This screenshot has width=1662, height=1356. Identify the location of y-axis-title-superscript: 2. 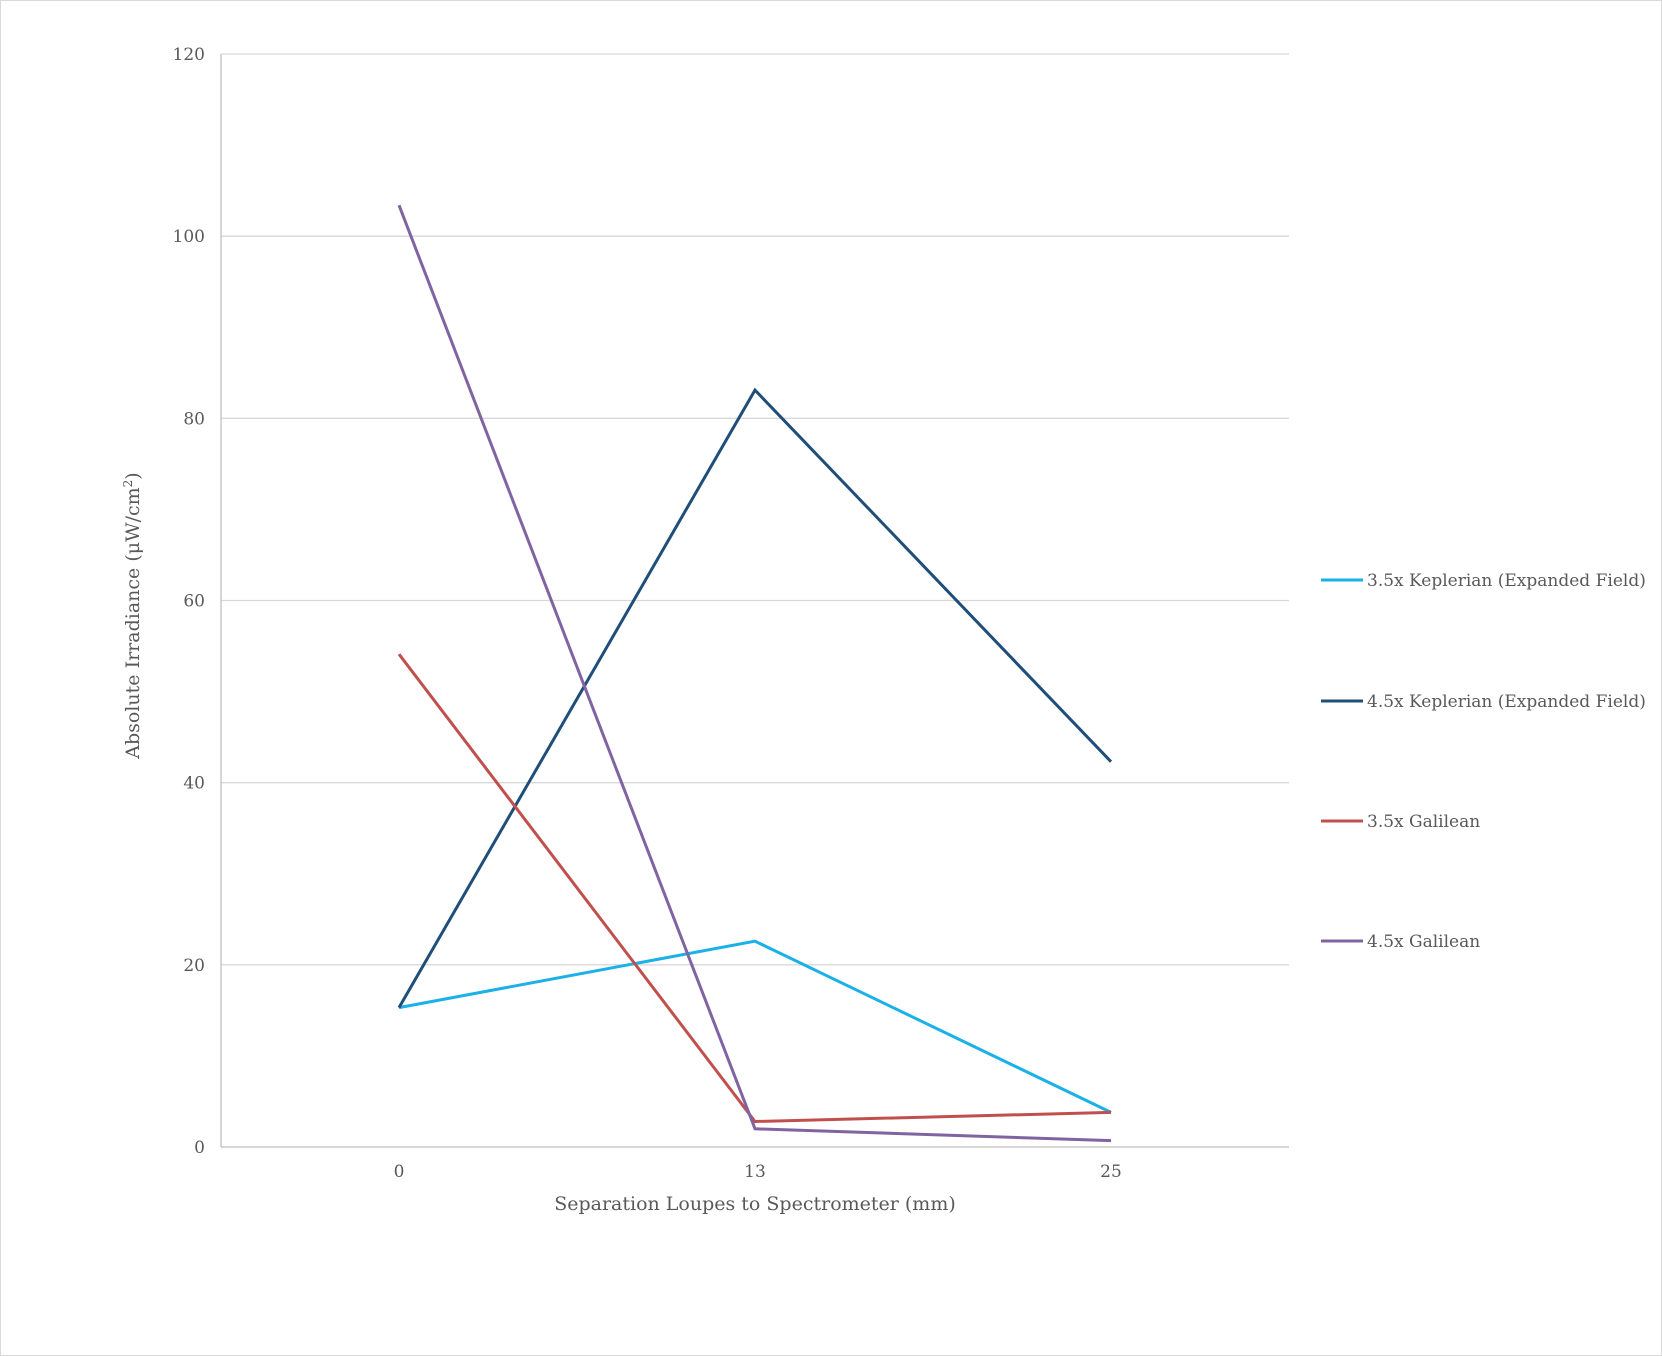
(128, 484).